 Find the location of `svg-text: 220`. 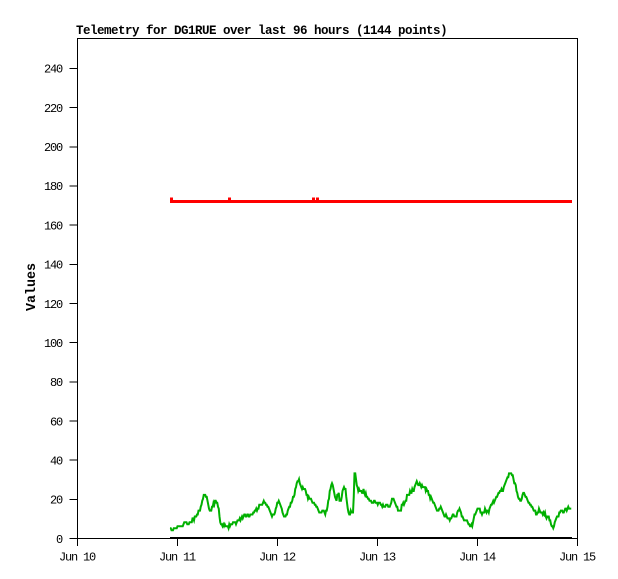

svg-text: 220 is located at coordinates (53, 109).